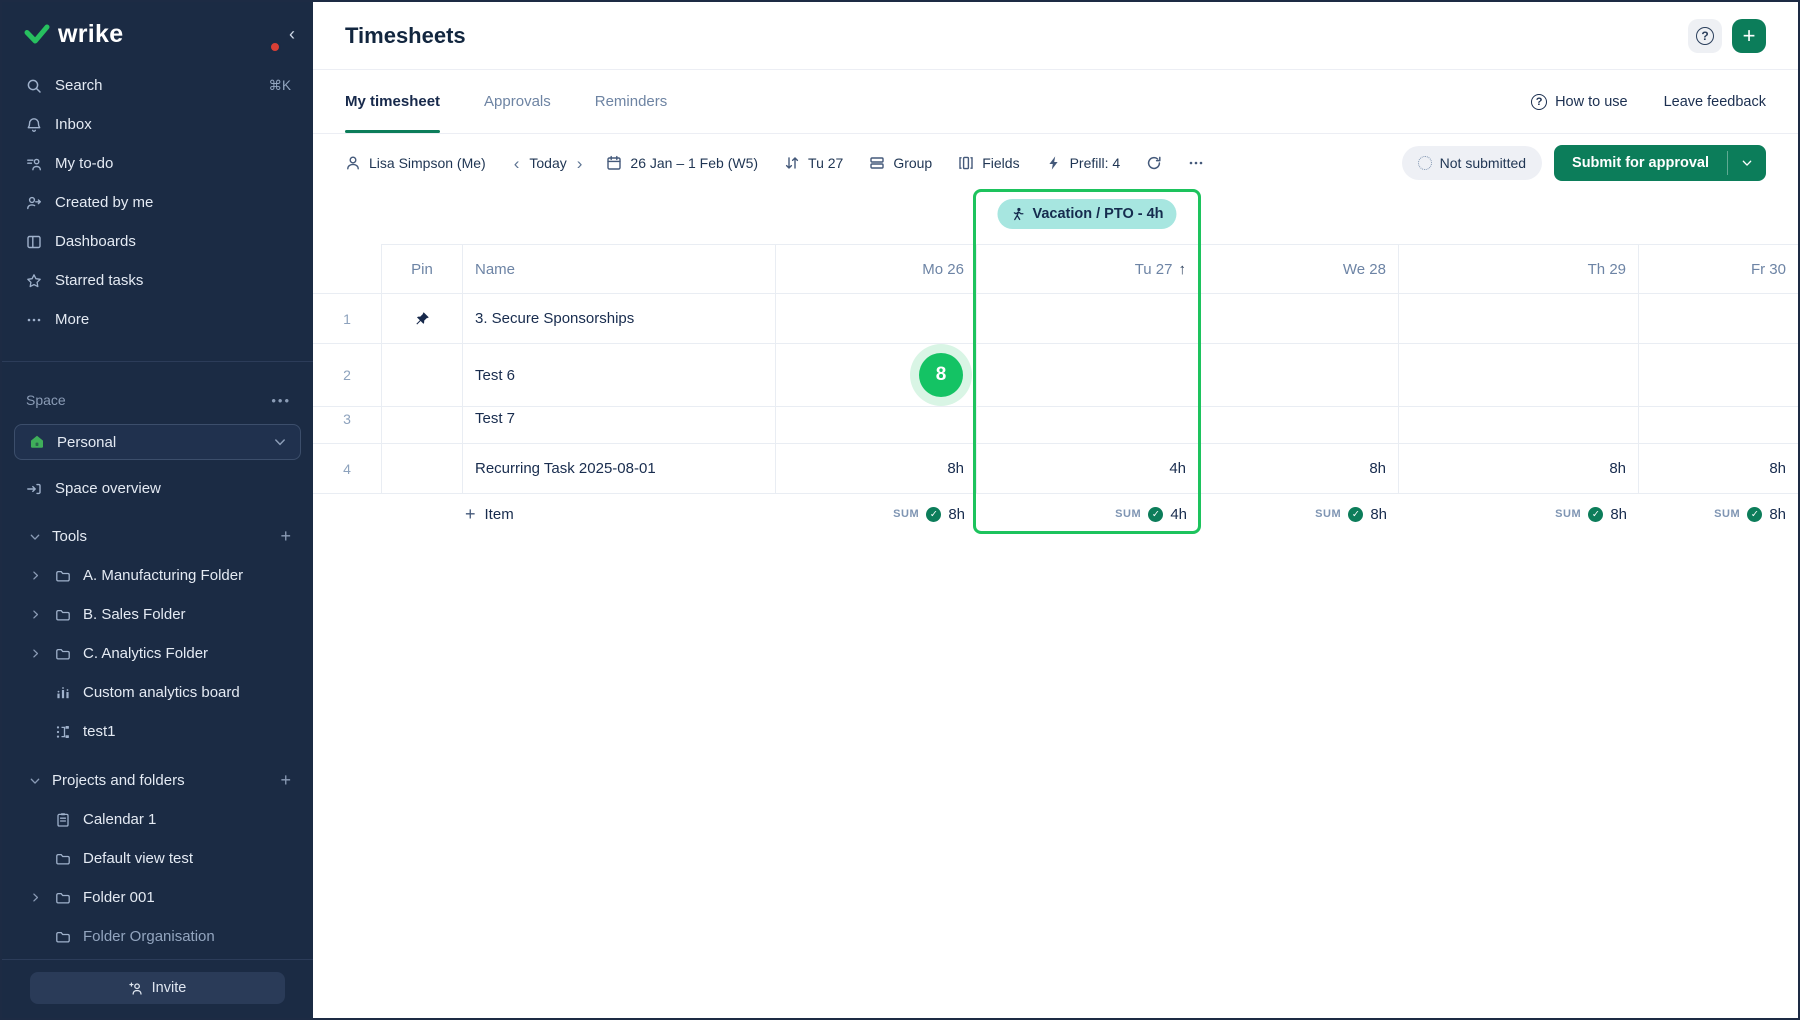  I want to click on task-name-cell: Test 7, so click(619, 419).